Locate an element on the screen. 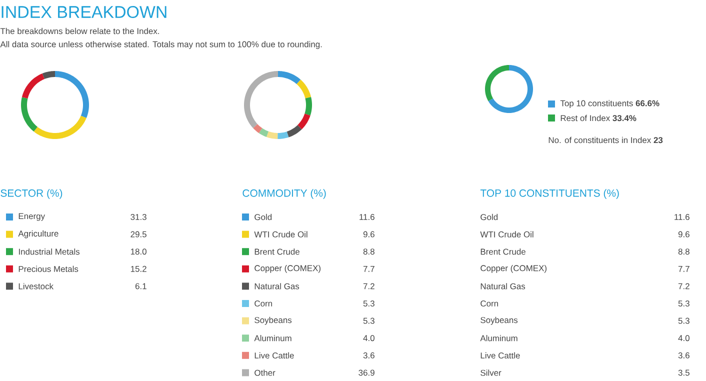 The height and width of the screenshot is (381, 706). text: No. of constituents in Index 23 is located at coordinates (605, 140).